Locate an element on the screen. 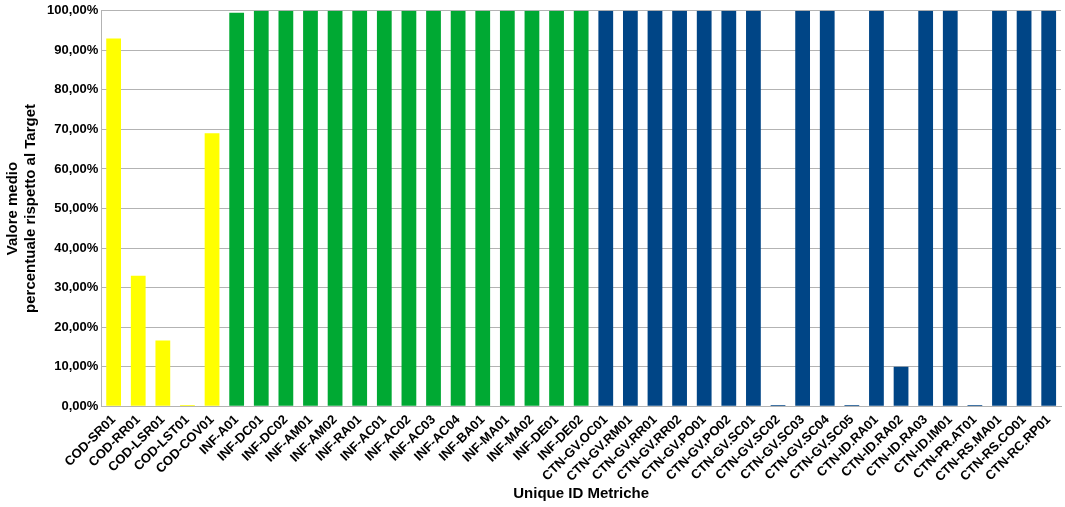 The height and width of the screenshot is (507, 1065). y-tick-label: 60,00% is located at coordinates (76, 168).